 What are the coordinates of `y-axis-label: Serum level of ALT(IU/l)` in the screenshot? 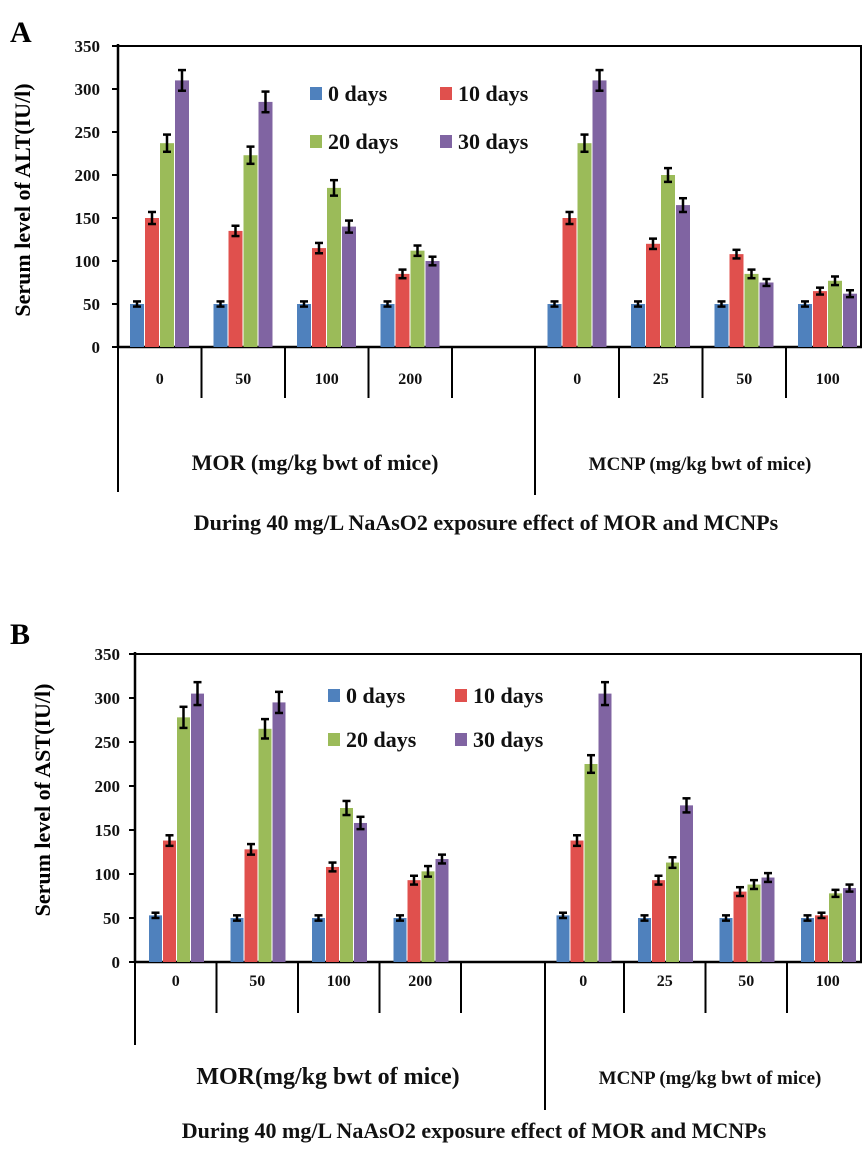 It's located at (22, 199).